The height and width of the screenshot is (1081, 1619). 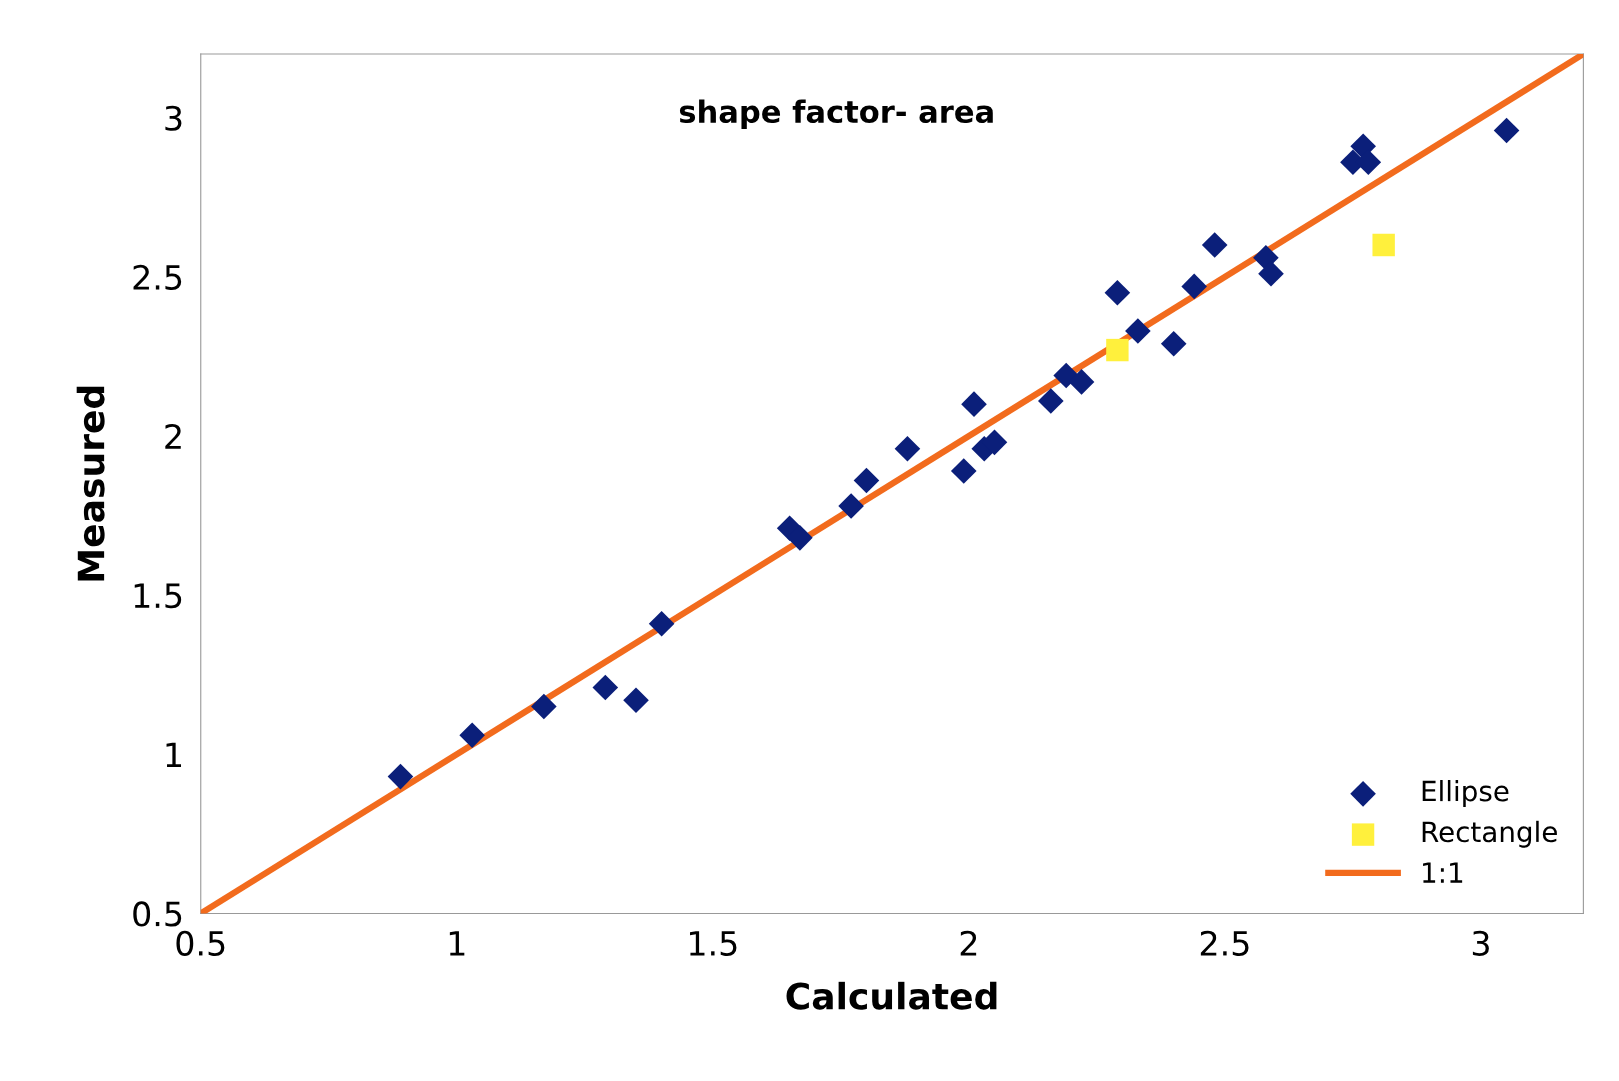 What do you see at coordinates (1224, 943) in the screenshot?
I see `x-tick-label: 2.5` at bounding box center [1224, 943].